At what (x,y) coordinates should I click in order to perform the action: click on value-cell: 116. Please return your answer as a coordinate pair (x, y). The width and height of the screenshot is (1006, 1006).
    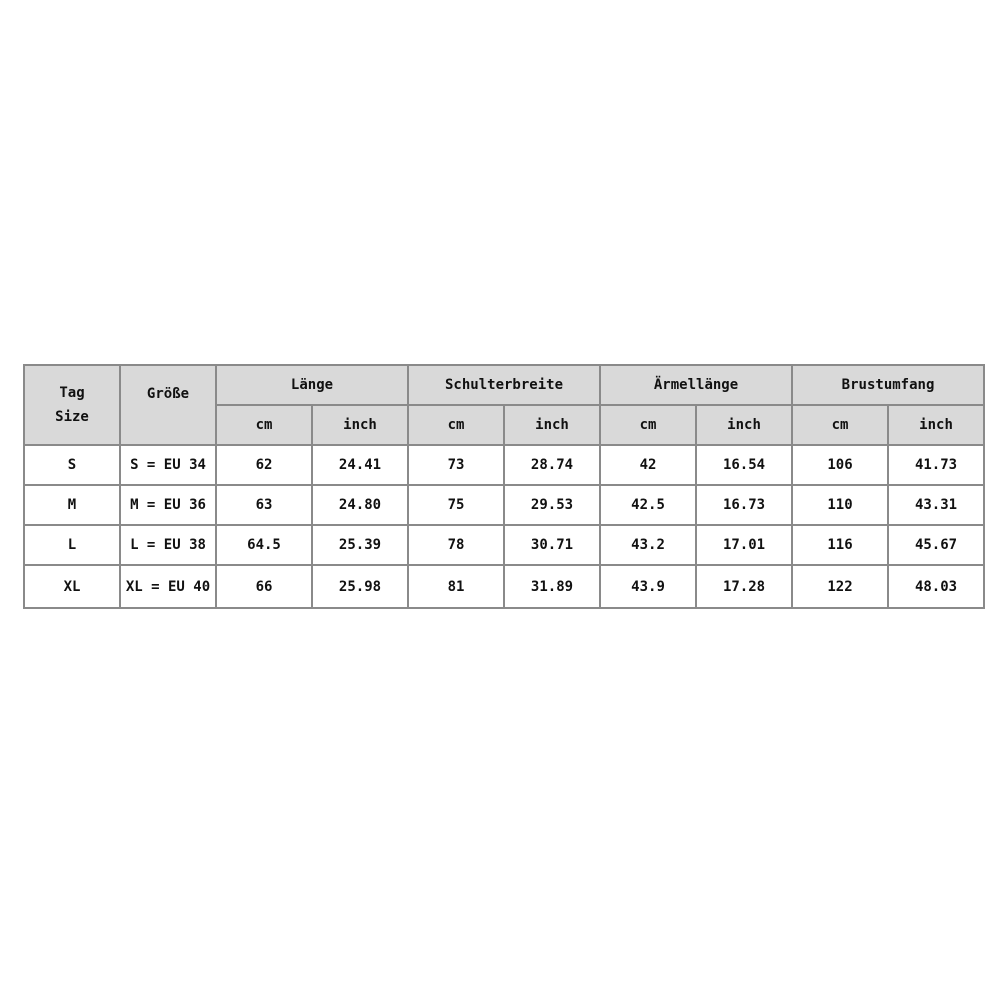
    Looking at the image, I should click on (840, 545).